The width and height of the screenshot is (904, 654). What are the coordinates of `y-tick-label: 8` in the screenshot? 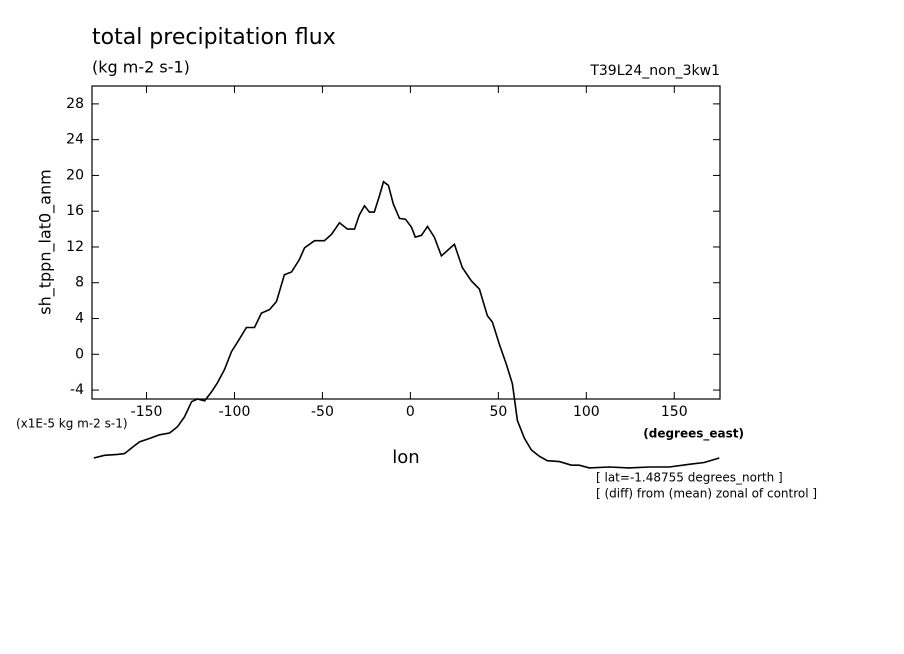 It's located at (79, 283).